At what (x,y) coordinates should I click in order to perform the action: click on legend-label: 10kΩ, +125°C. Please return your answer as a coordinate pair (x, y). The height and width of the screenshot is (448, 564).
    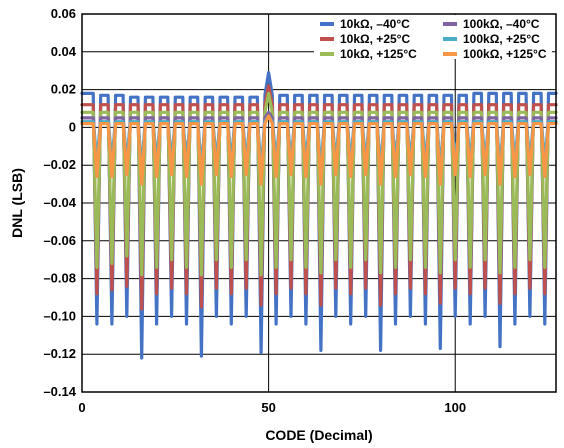
    Looking at the image, I should click on (378, 54).